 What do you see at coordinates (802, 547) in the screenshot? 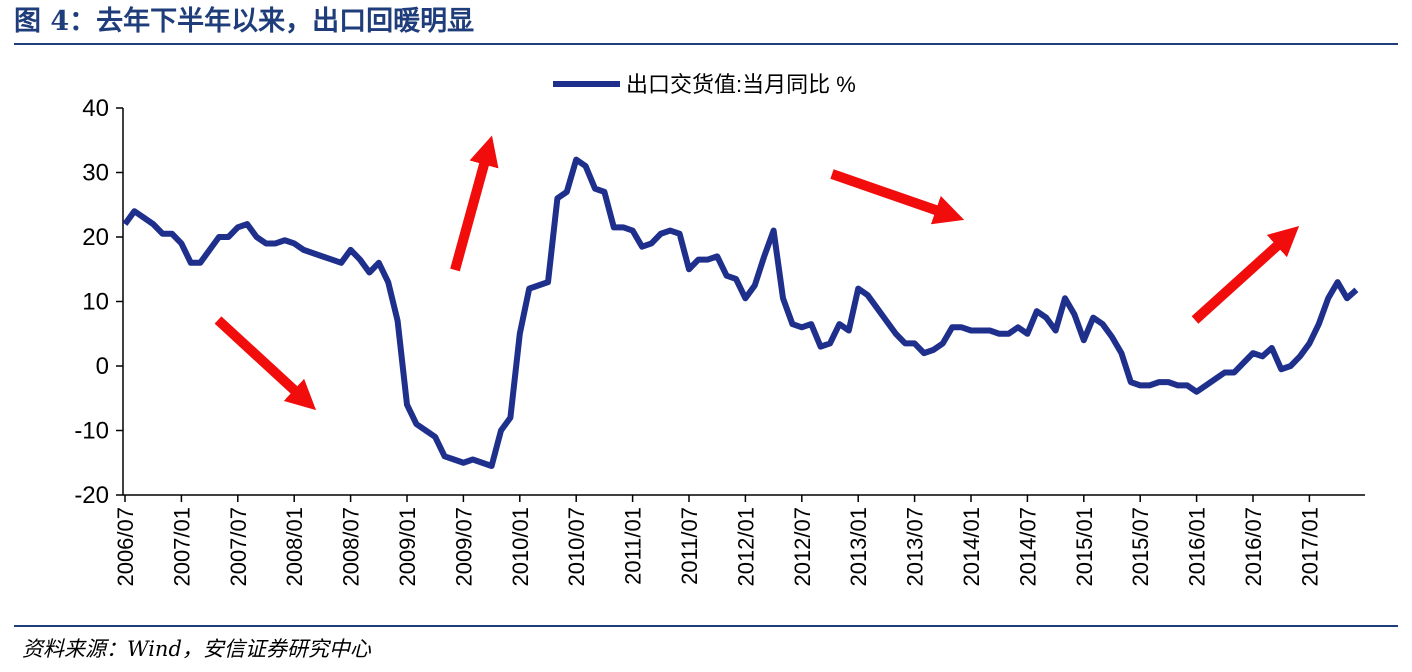
I see `x-tick-label: 2012/07` at bounding box center [802, 547].